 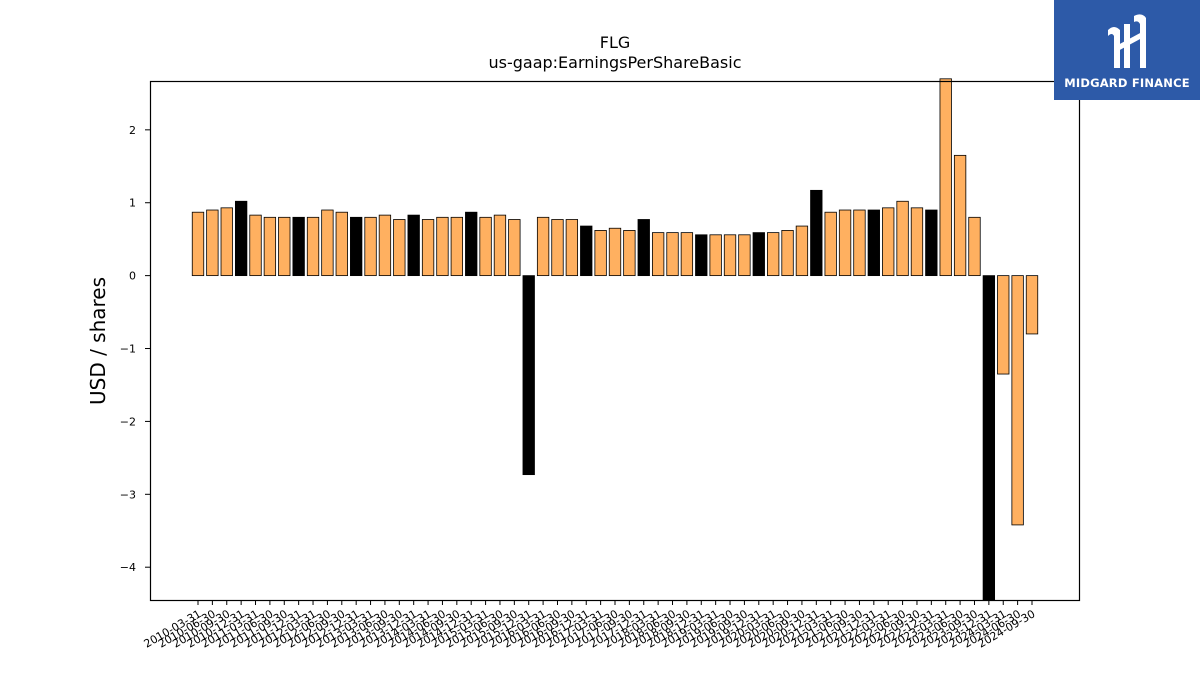 What do you see at coordinates (128, 494) in the screenshot?
I see `y-tick-label: −3` at bounding box center [128, 494].